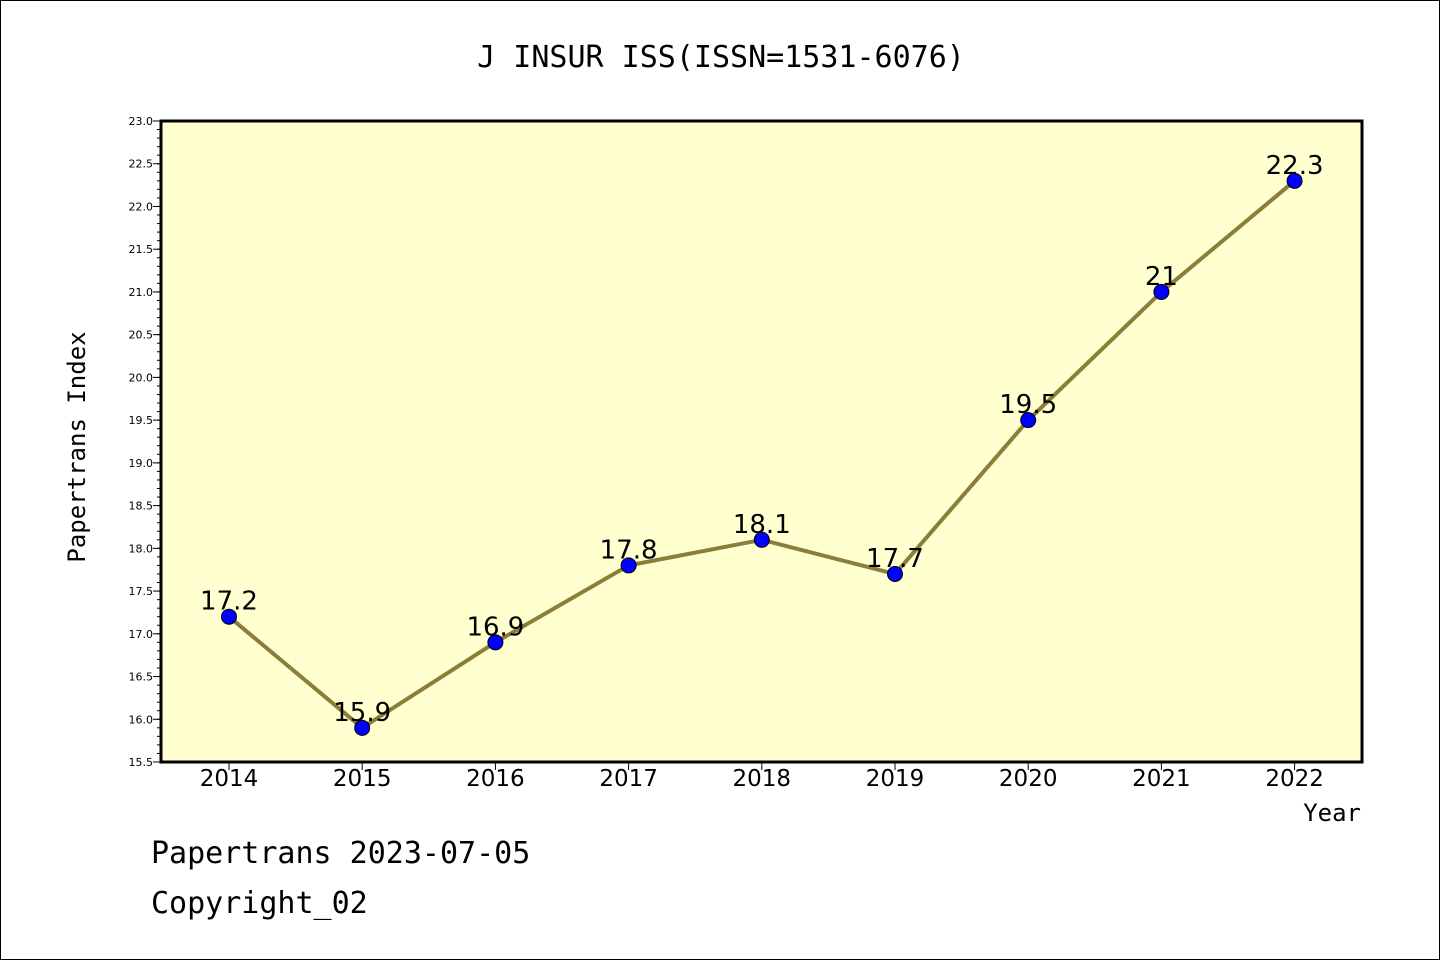 The height and width of the screenshot is (961, 1440). What do you see at coordinates (495, 627) in the screenshot?
I see `data-label-2016: 16.9` at bounding box center [495, 627].